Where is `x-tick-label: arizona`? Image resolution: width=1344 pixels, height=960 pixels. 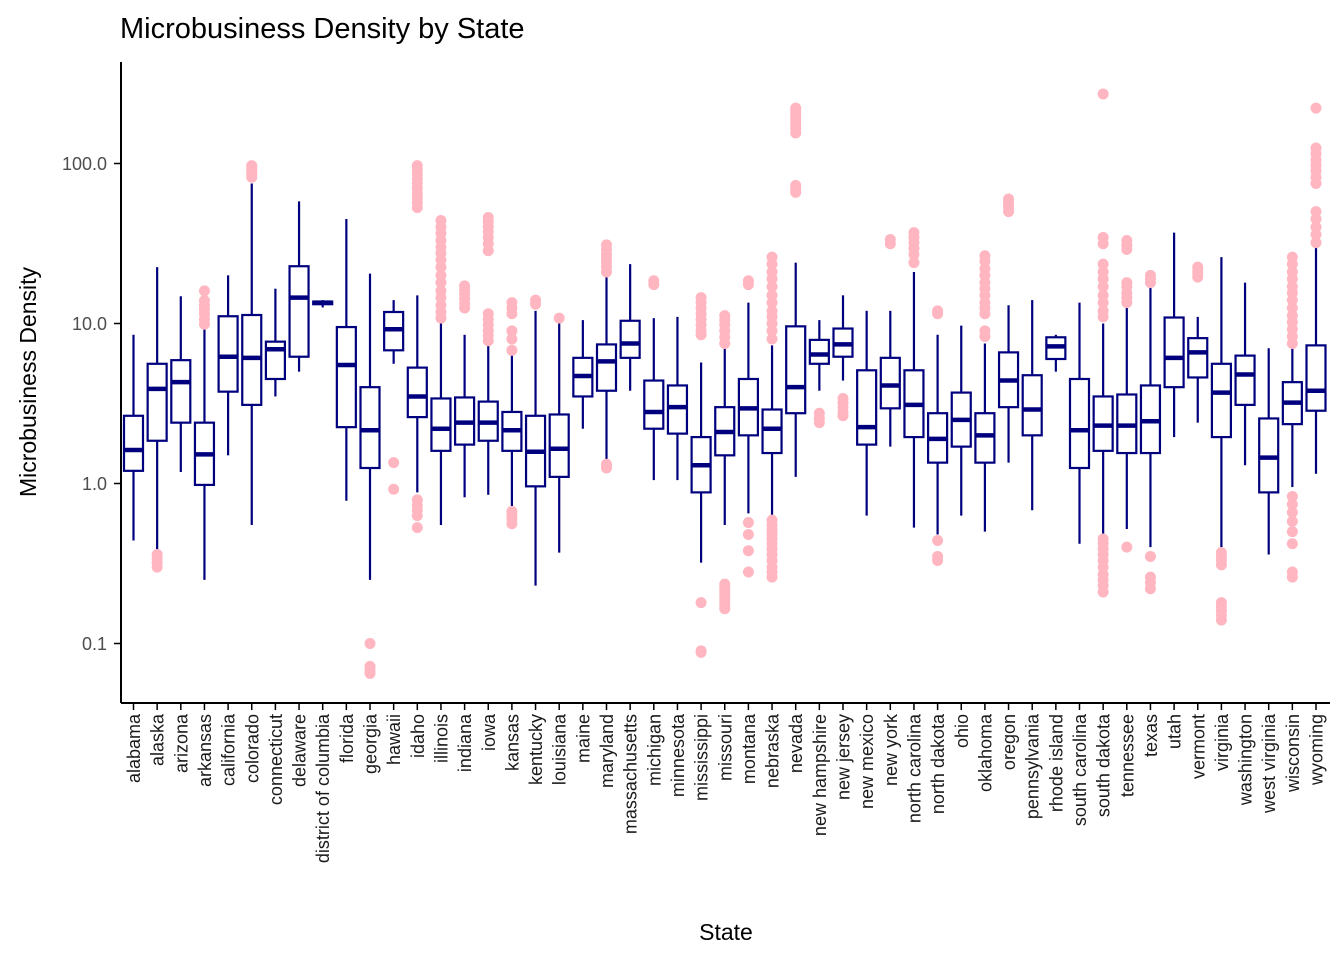
x-tick-label: arizona is located at coordinates (181, 743).